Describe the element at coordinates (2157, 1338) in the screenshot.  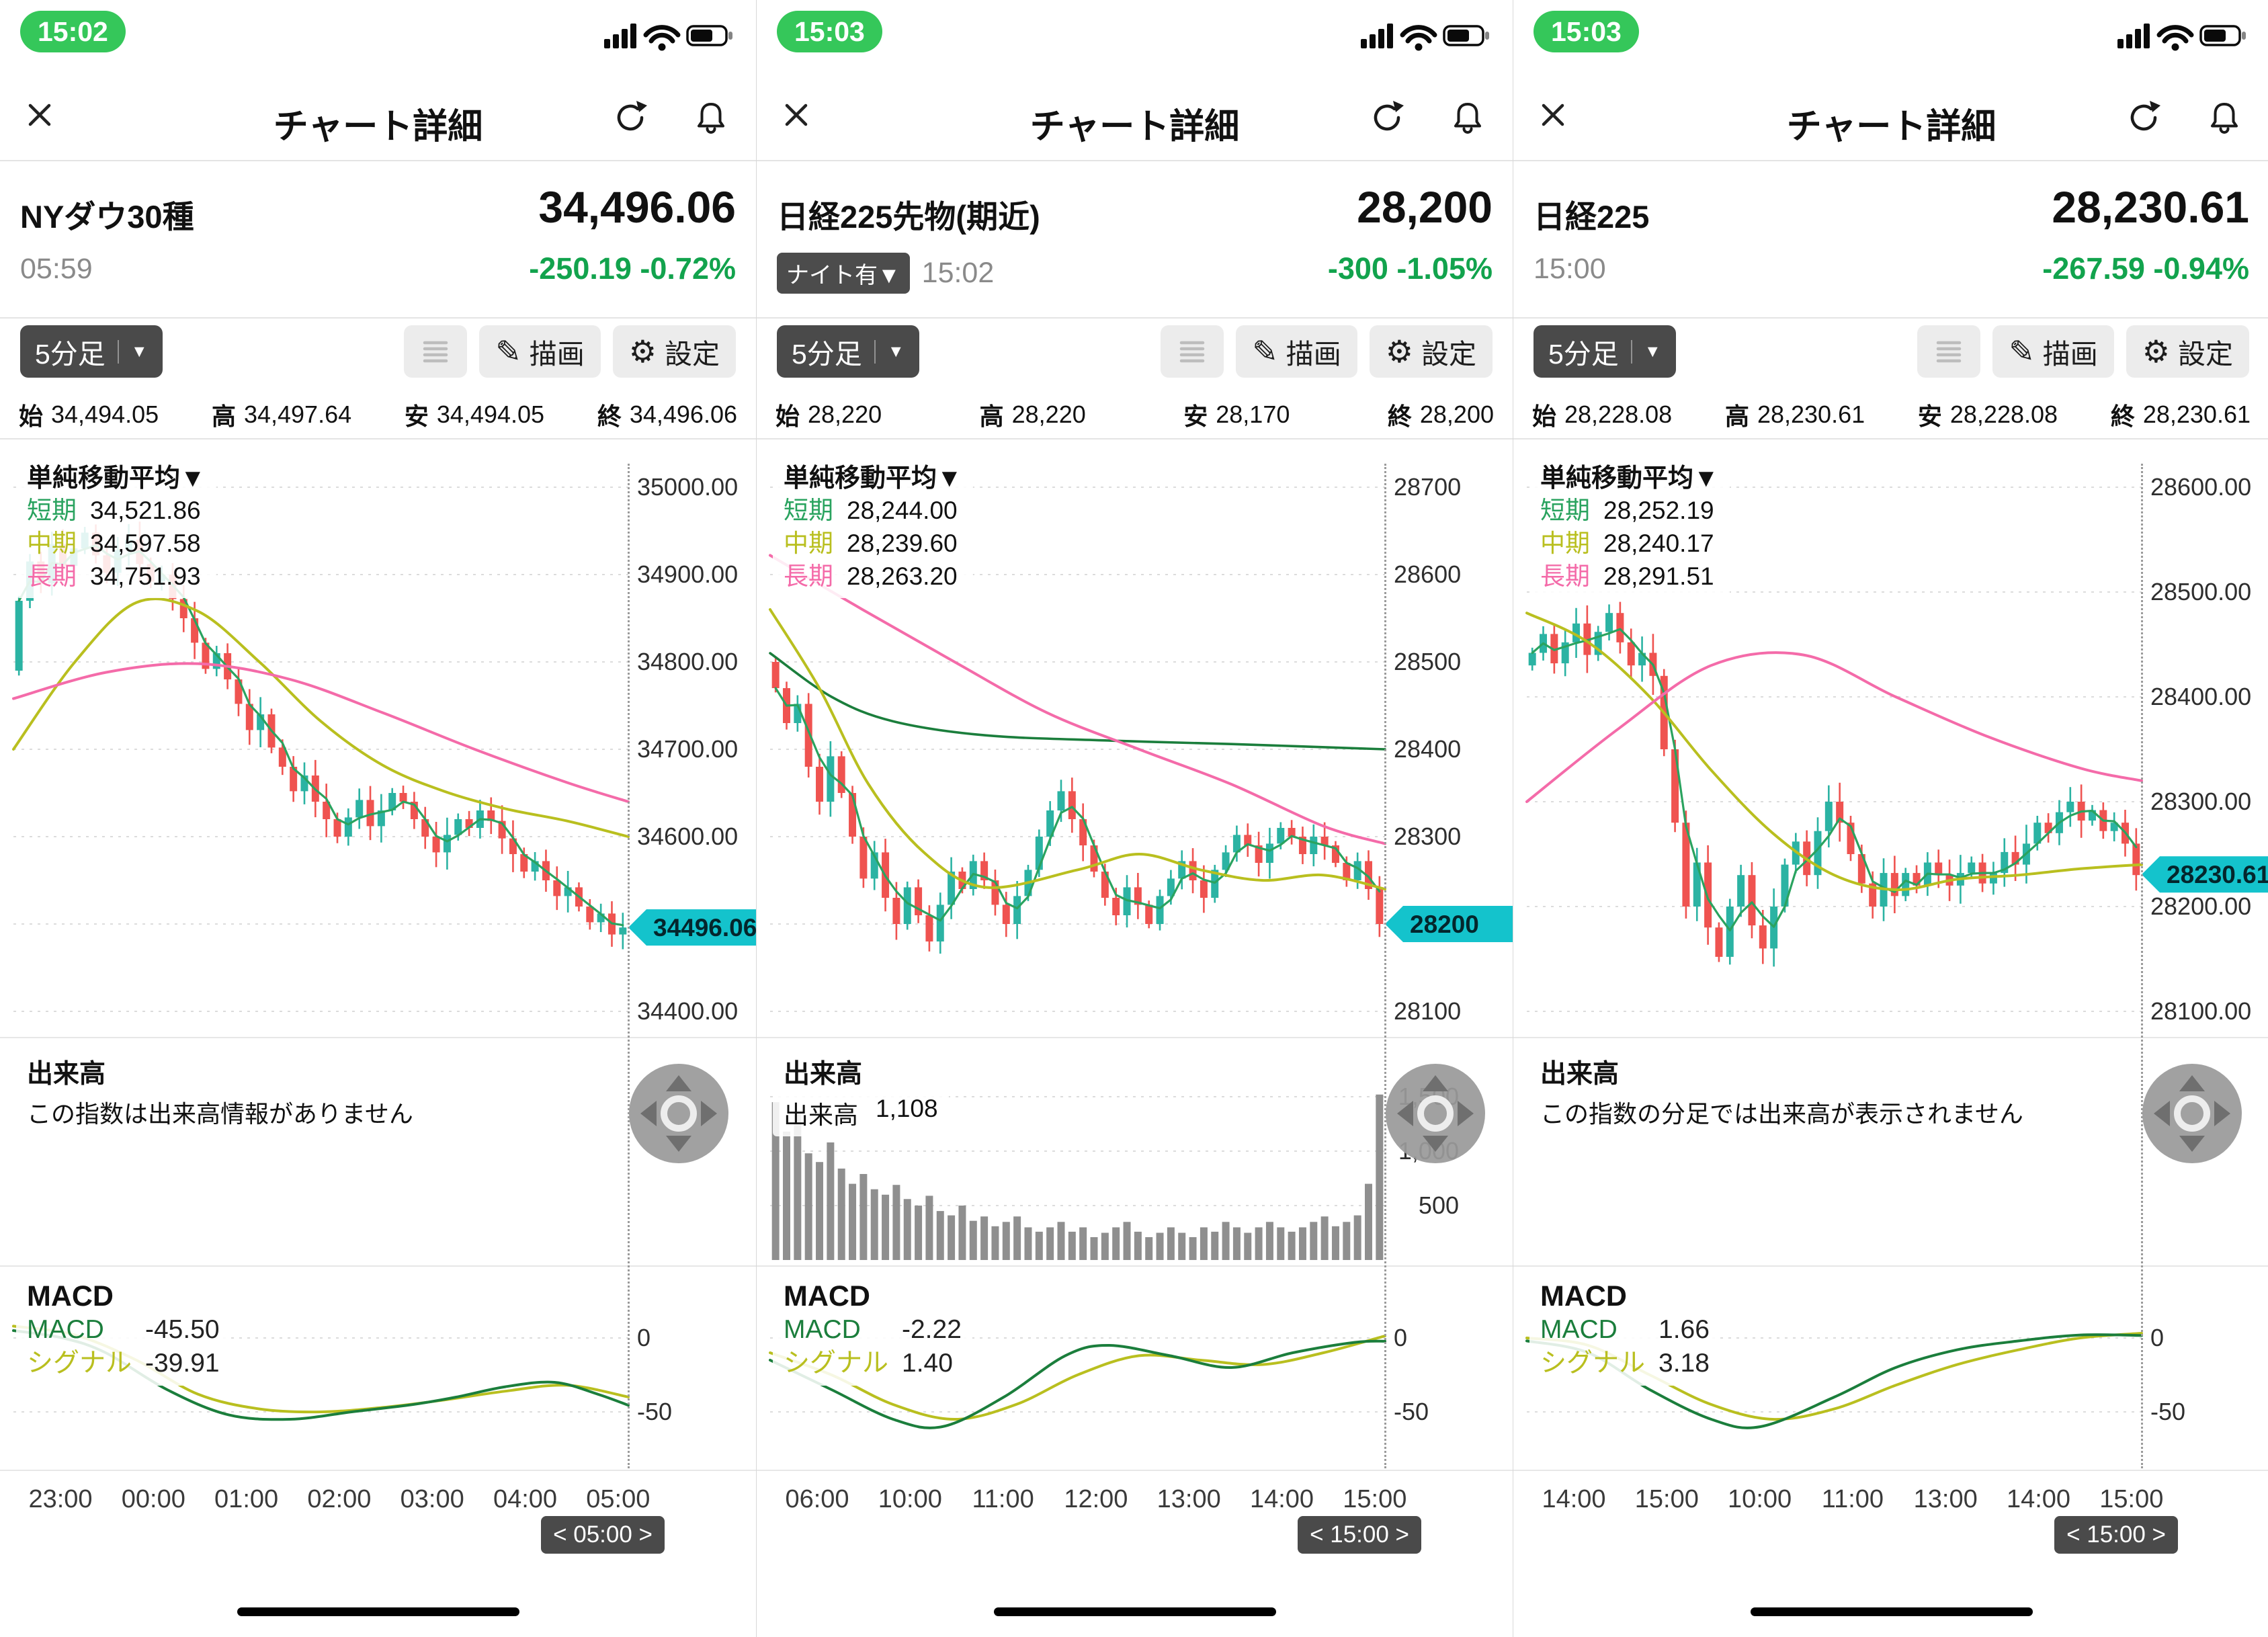
I see `svg-text: 0` at that location.